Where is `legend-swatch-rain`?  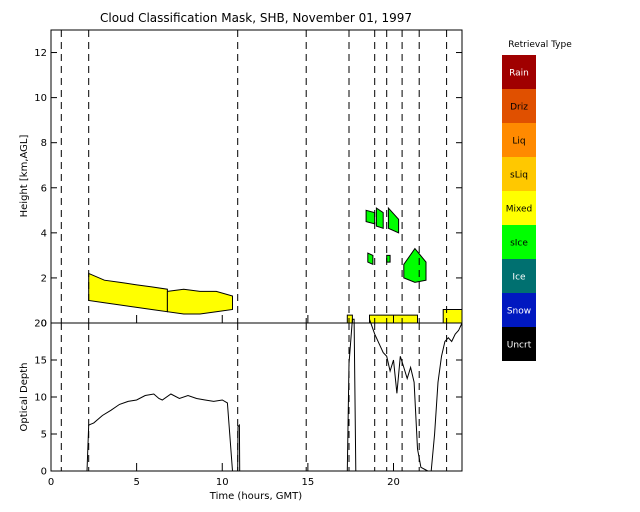
legend-swatch-rain is located at coordinates (519, 72).